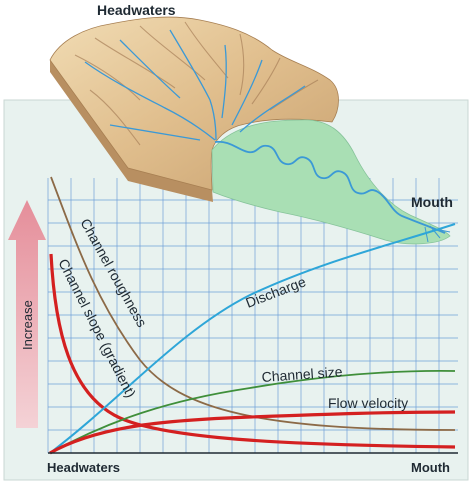 The height and width of the screenshot is (488, 475). What do you see at coordinates (252, 432) in the screenshot?
I see `flow-velocity-curve` at bounding box center [252, 432].